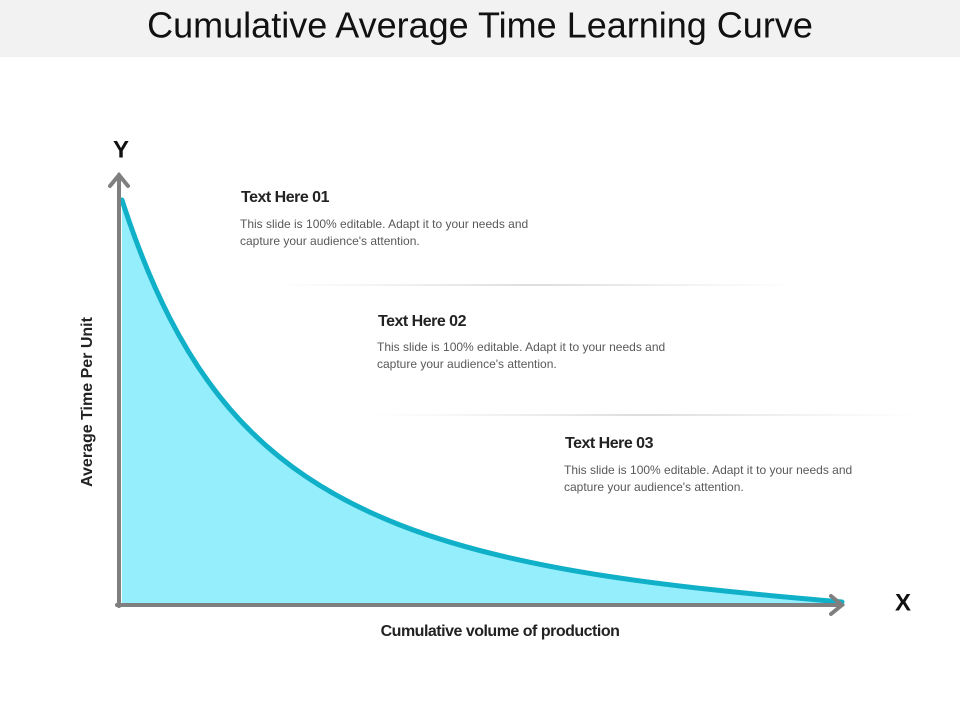  I want to click on y-arrow, so click(119, 179).